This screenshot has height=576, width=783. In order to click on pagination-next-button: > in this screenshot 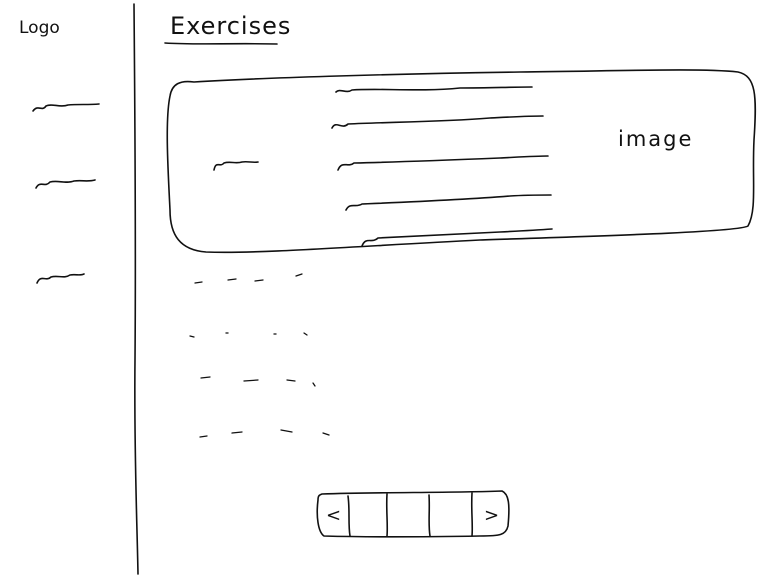, I will do `click(491, 515)`.